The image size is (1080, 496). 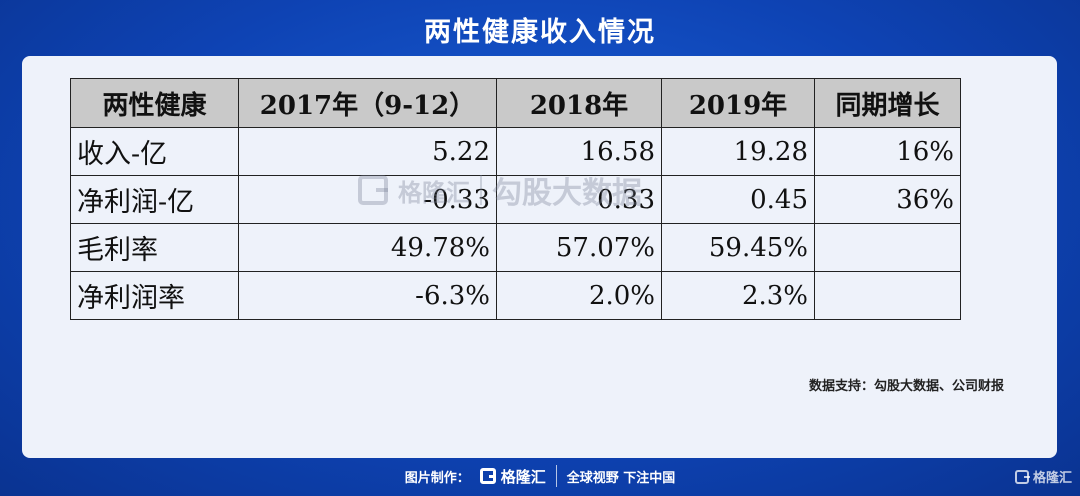 What do you see at coordinates (887, 151) in the screenshot?
I see `table-cell: 16%` at bounding box center [887, 151].